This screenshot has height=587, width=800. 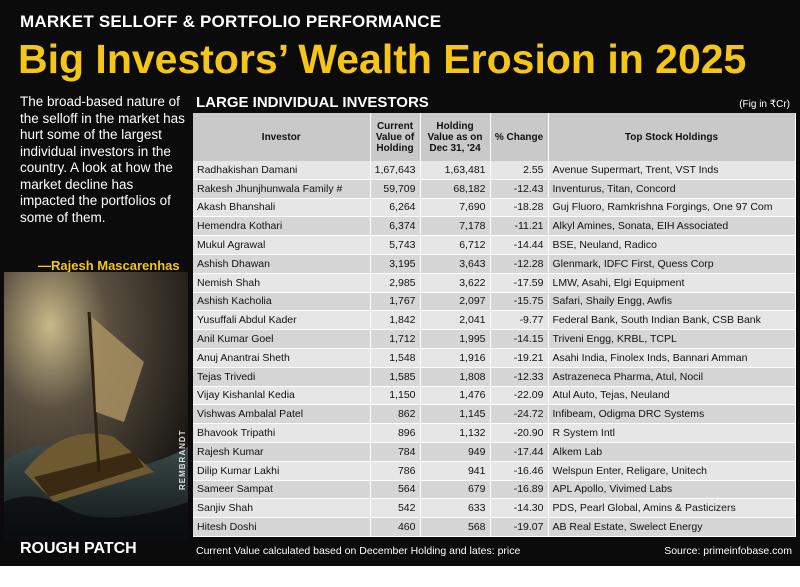 I want to click on table-cell: 542, so click(x=395, y=508).